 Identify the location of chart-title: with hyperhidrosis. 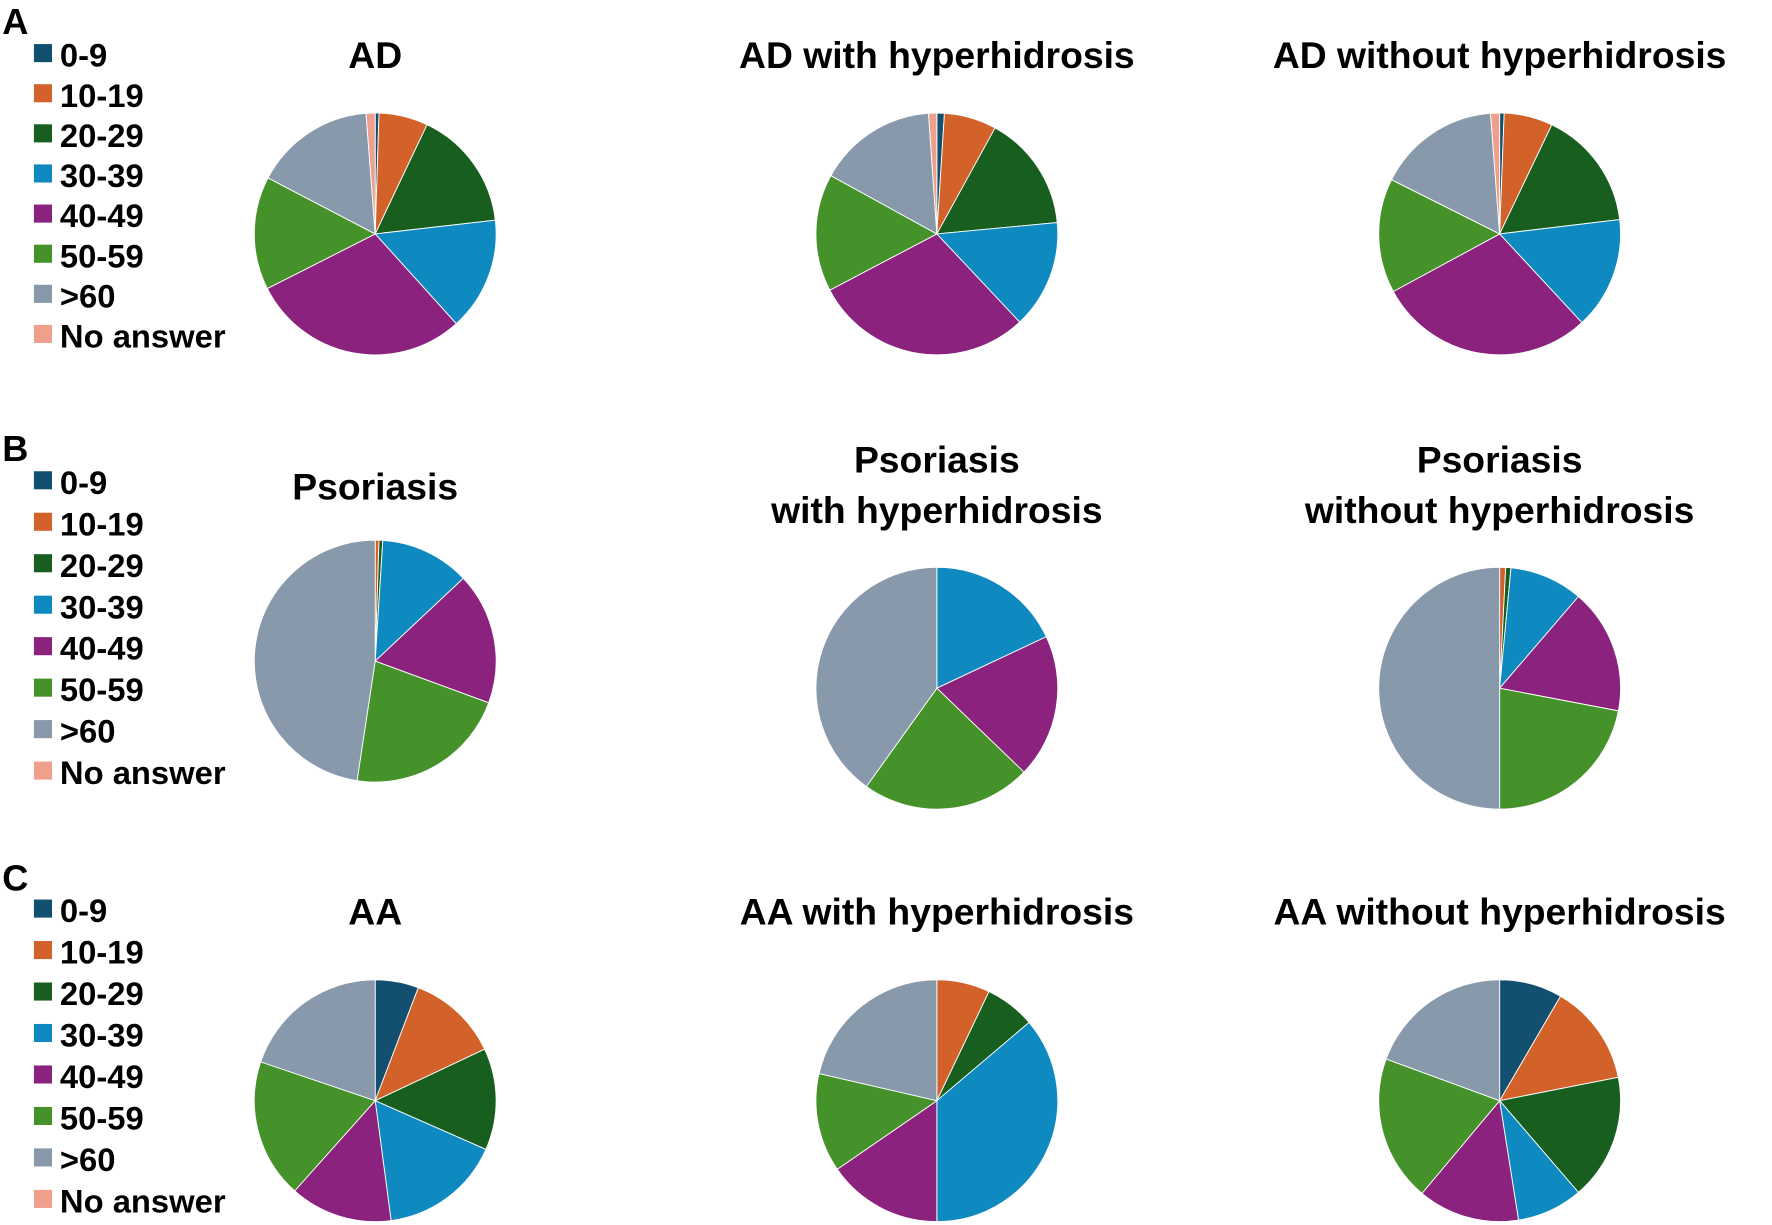
(936, 510).